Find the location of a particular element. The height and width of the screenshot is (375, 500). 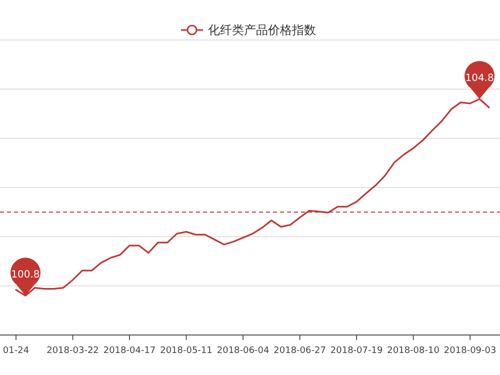

x-tick-label: 2018-05-11 is located at coordinates (186, 351).